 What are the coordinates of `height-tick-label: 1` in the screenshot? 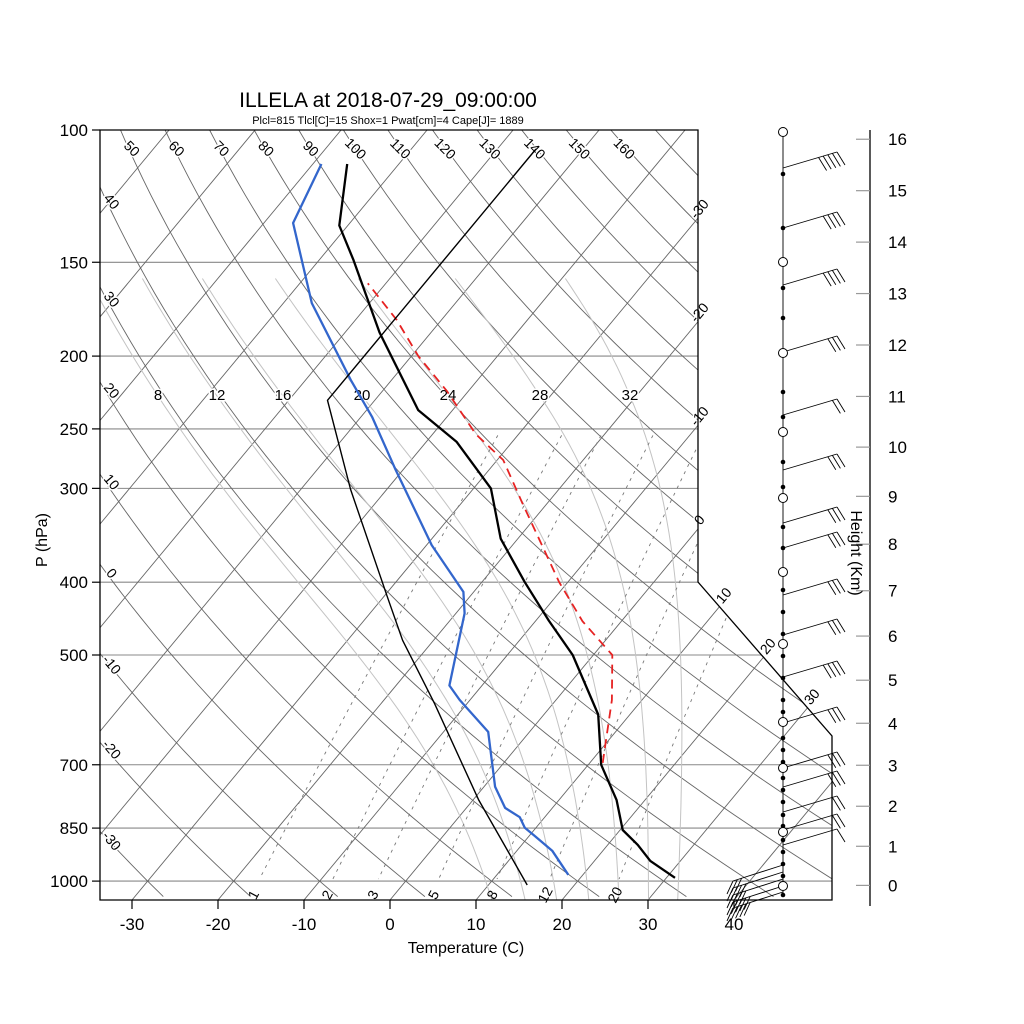 It's located at (892, 846).